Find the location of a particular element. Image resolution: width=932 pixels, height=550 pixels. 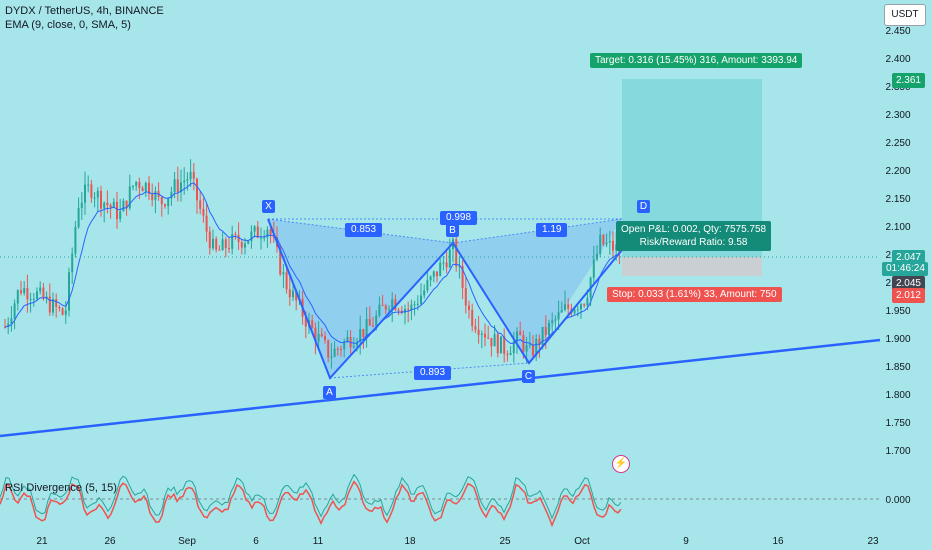

point-b-label: B is located at coordinates (452, 230).